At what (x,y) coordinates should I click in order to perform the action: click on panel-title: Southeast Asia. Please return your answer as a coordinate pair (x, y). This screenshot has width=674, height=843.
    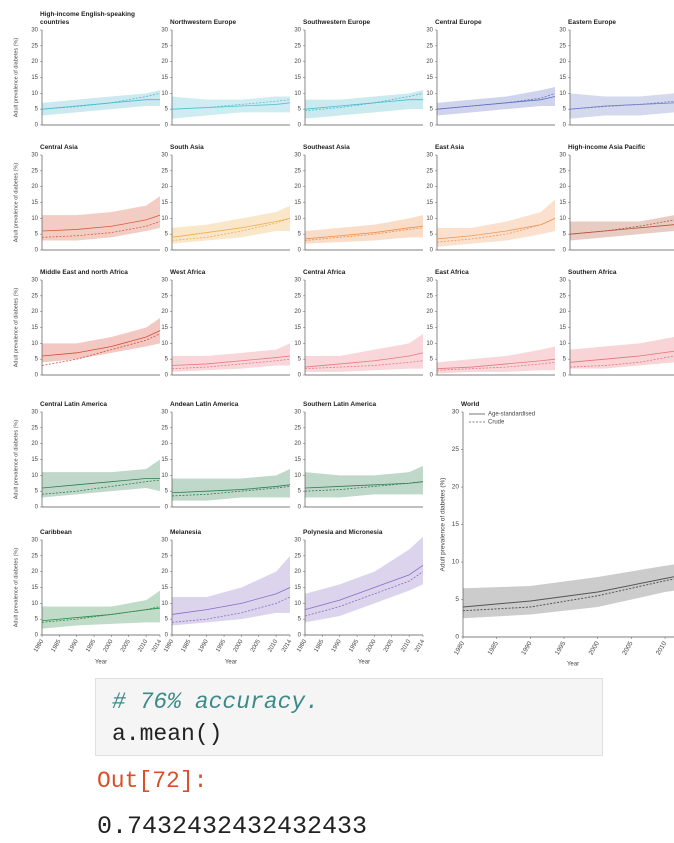
    Looking at the image, I should click on (326, 147).